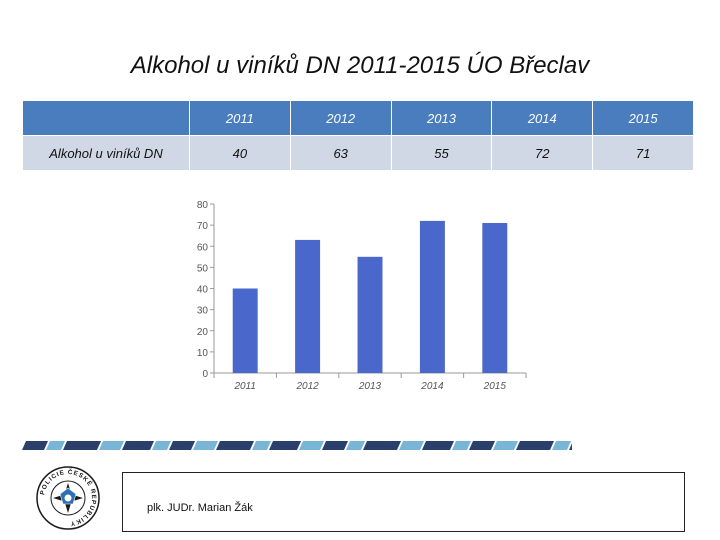 This screenshot has height=540, width=720. I want to click on x-tick-label: 2011, so click(244, 386).